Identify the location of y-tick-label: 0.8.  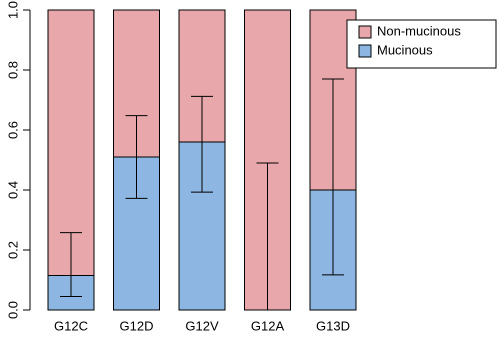
(12, 70).